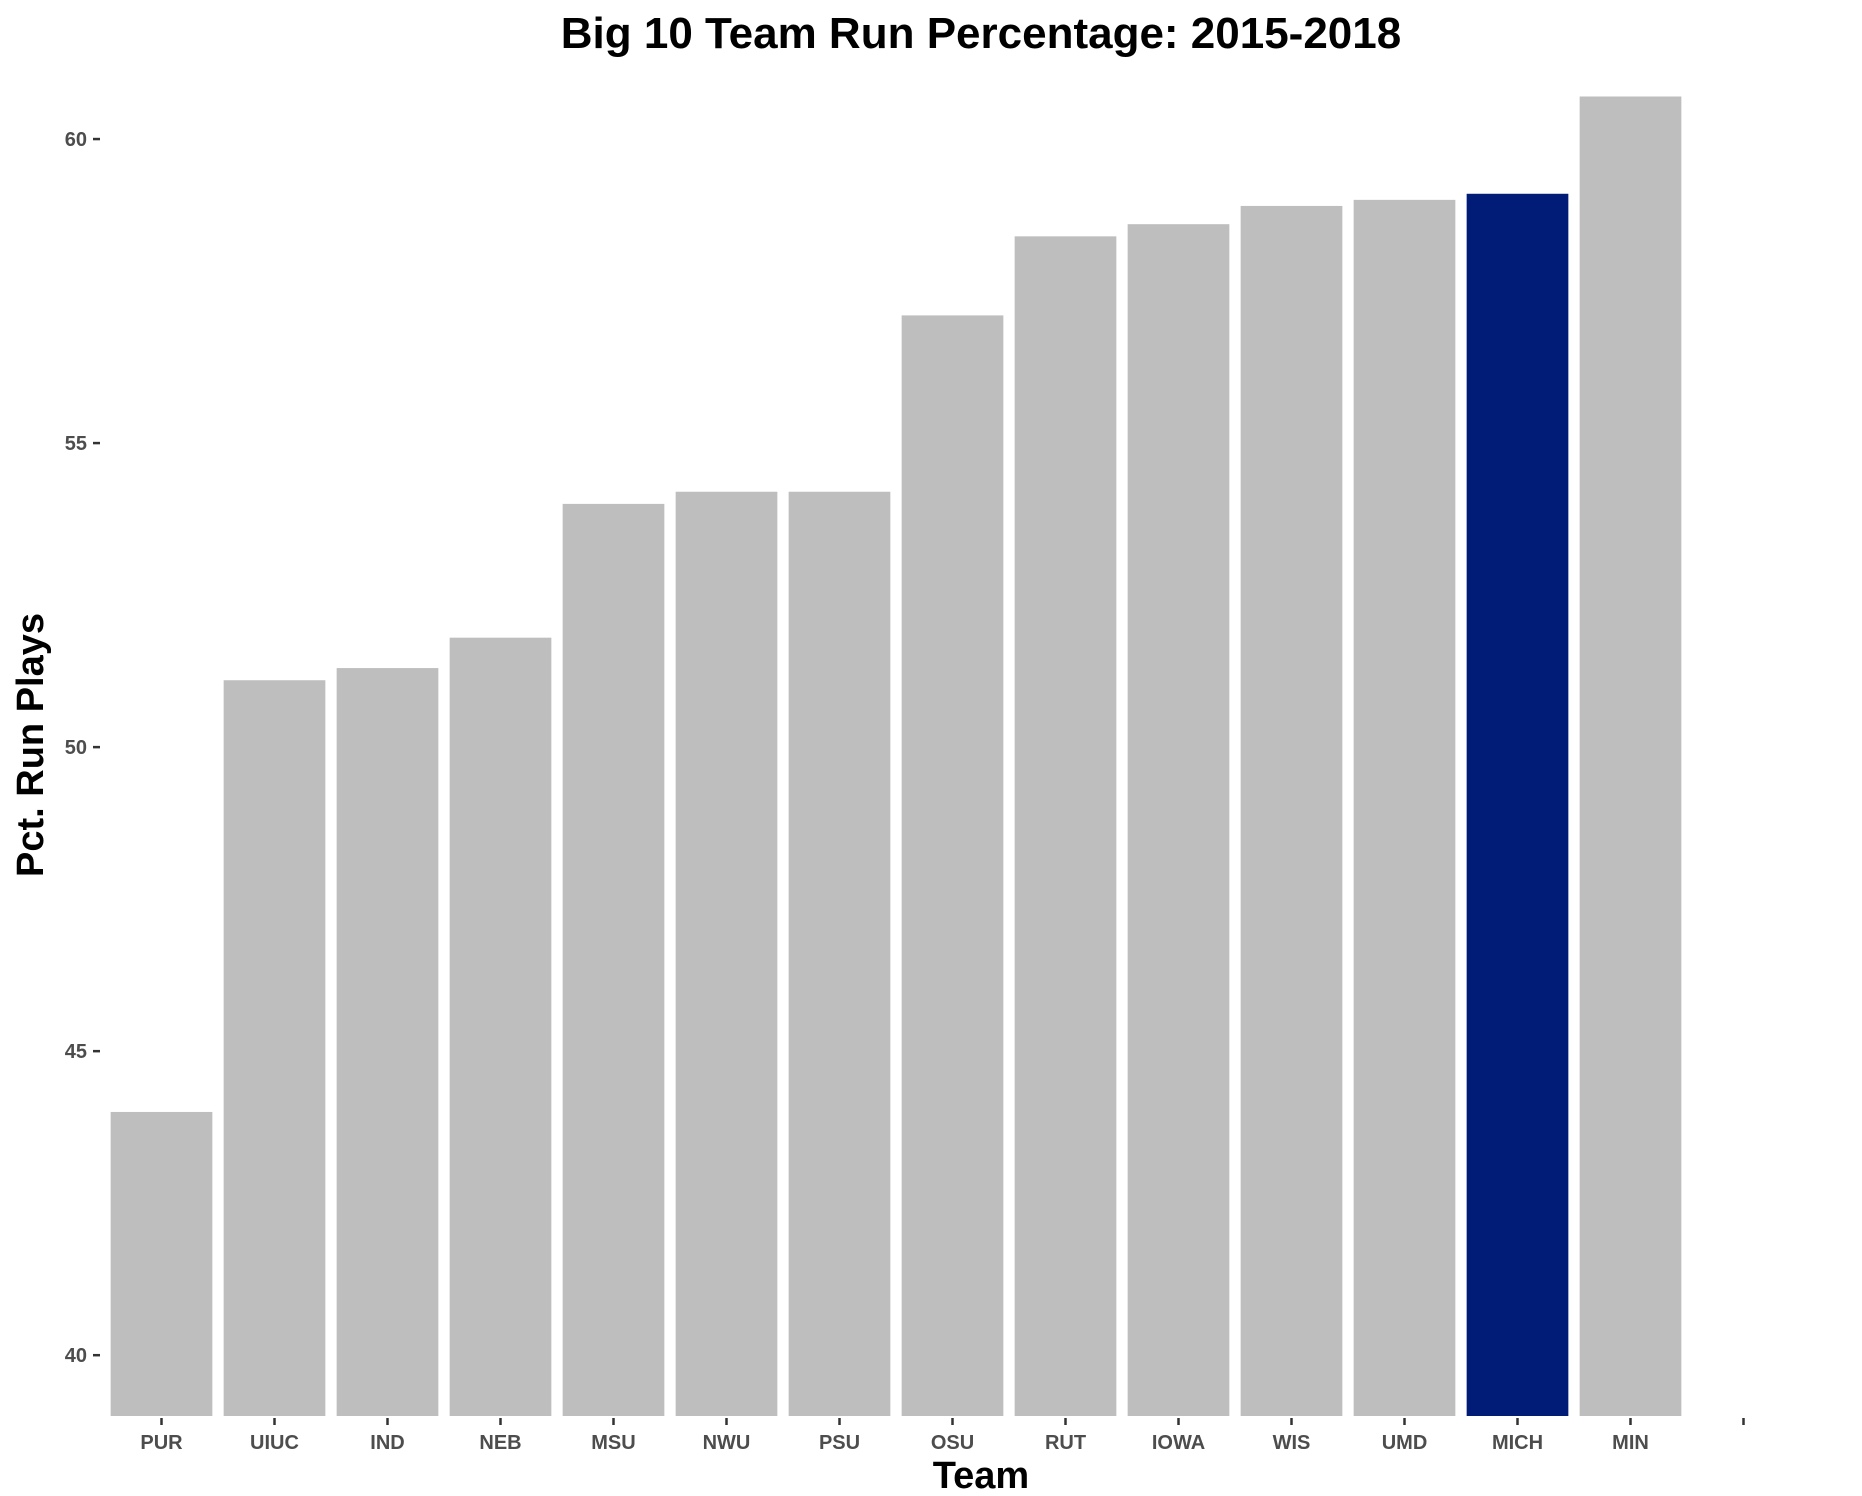 This screenshot has width=1862, height=1496. I want to click on x-tick-label: WIS, so click(1292, 1443).